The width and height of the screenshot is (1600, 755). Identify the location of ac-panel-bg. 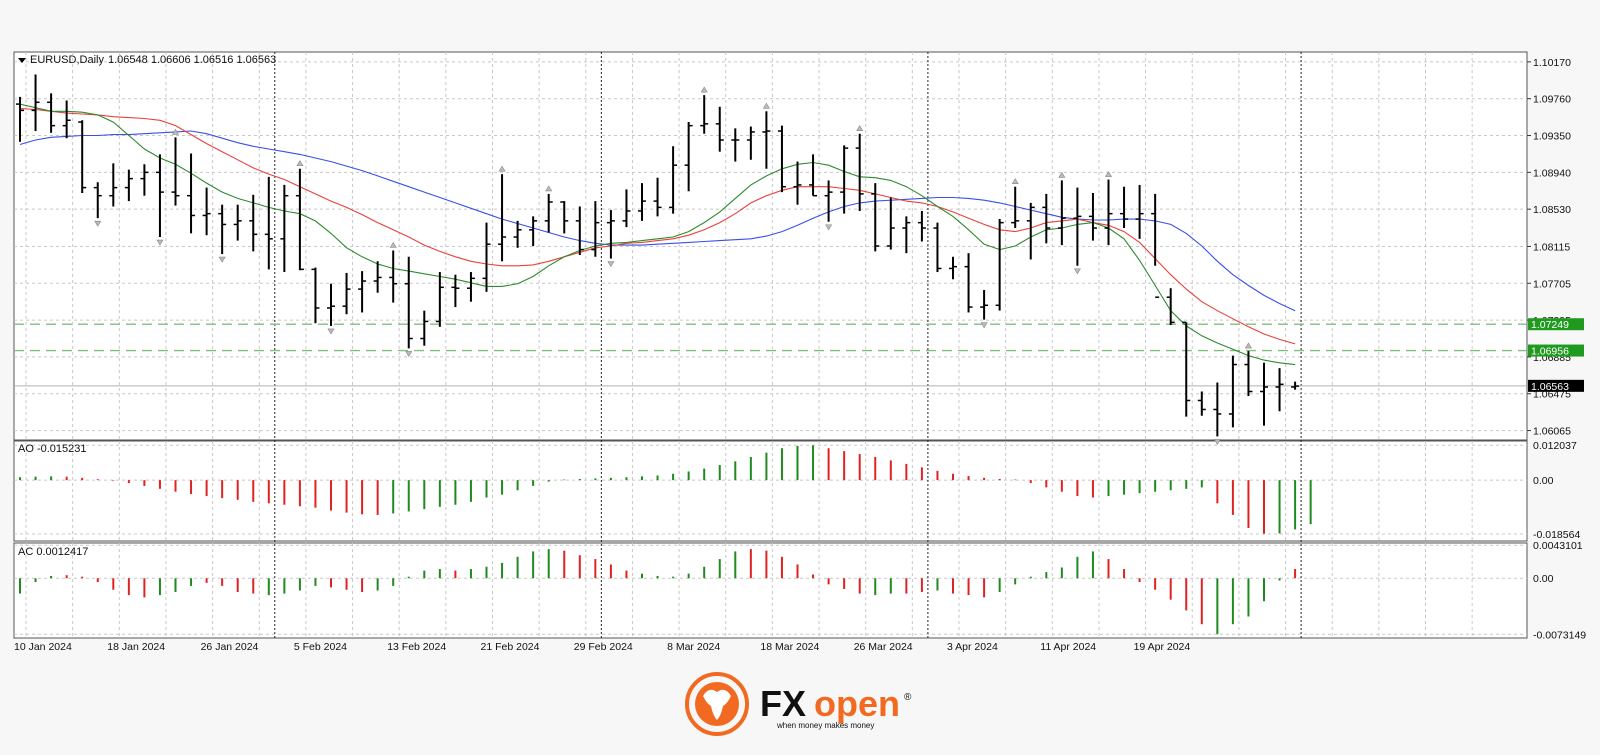
(770, 590).